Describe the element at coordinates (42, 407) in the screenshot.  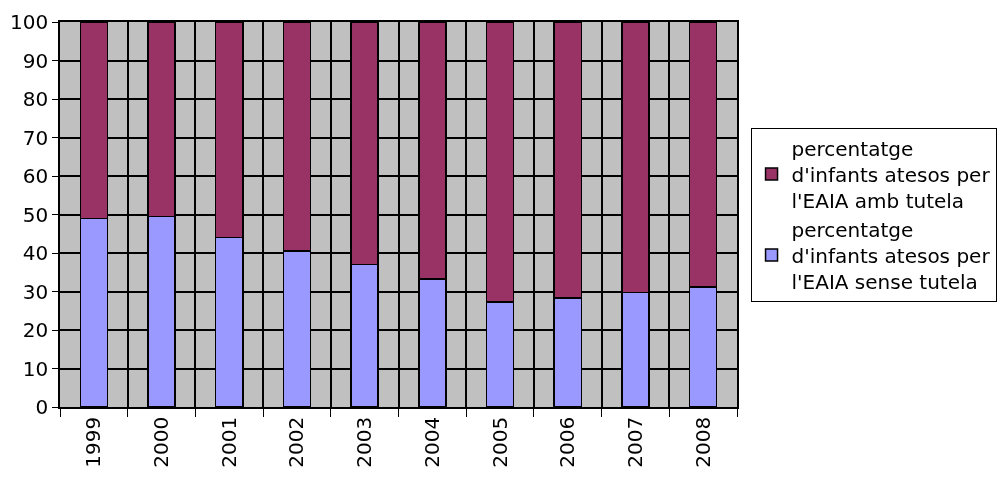
I see `y-tick-label: 0` at that location.